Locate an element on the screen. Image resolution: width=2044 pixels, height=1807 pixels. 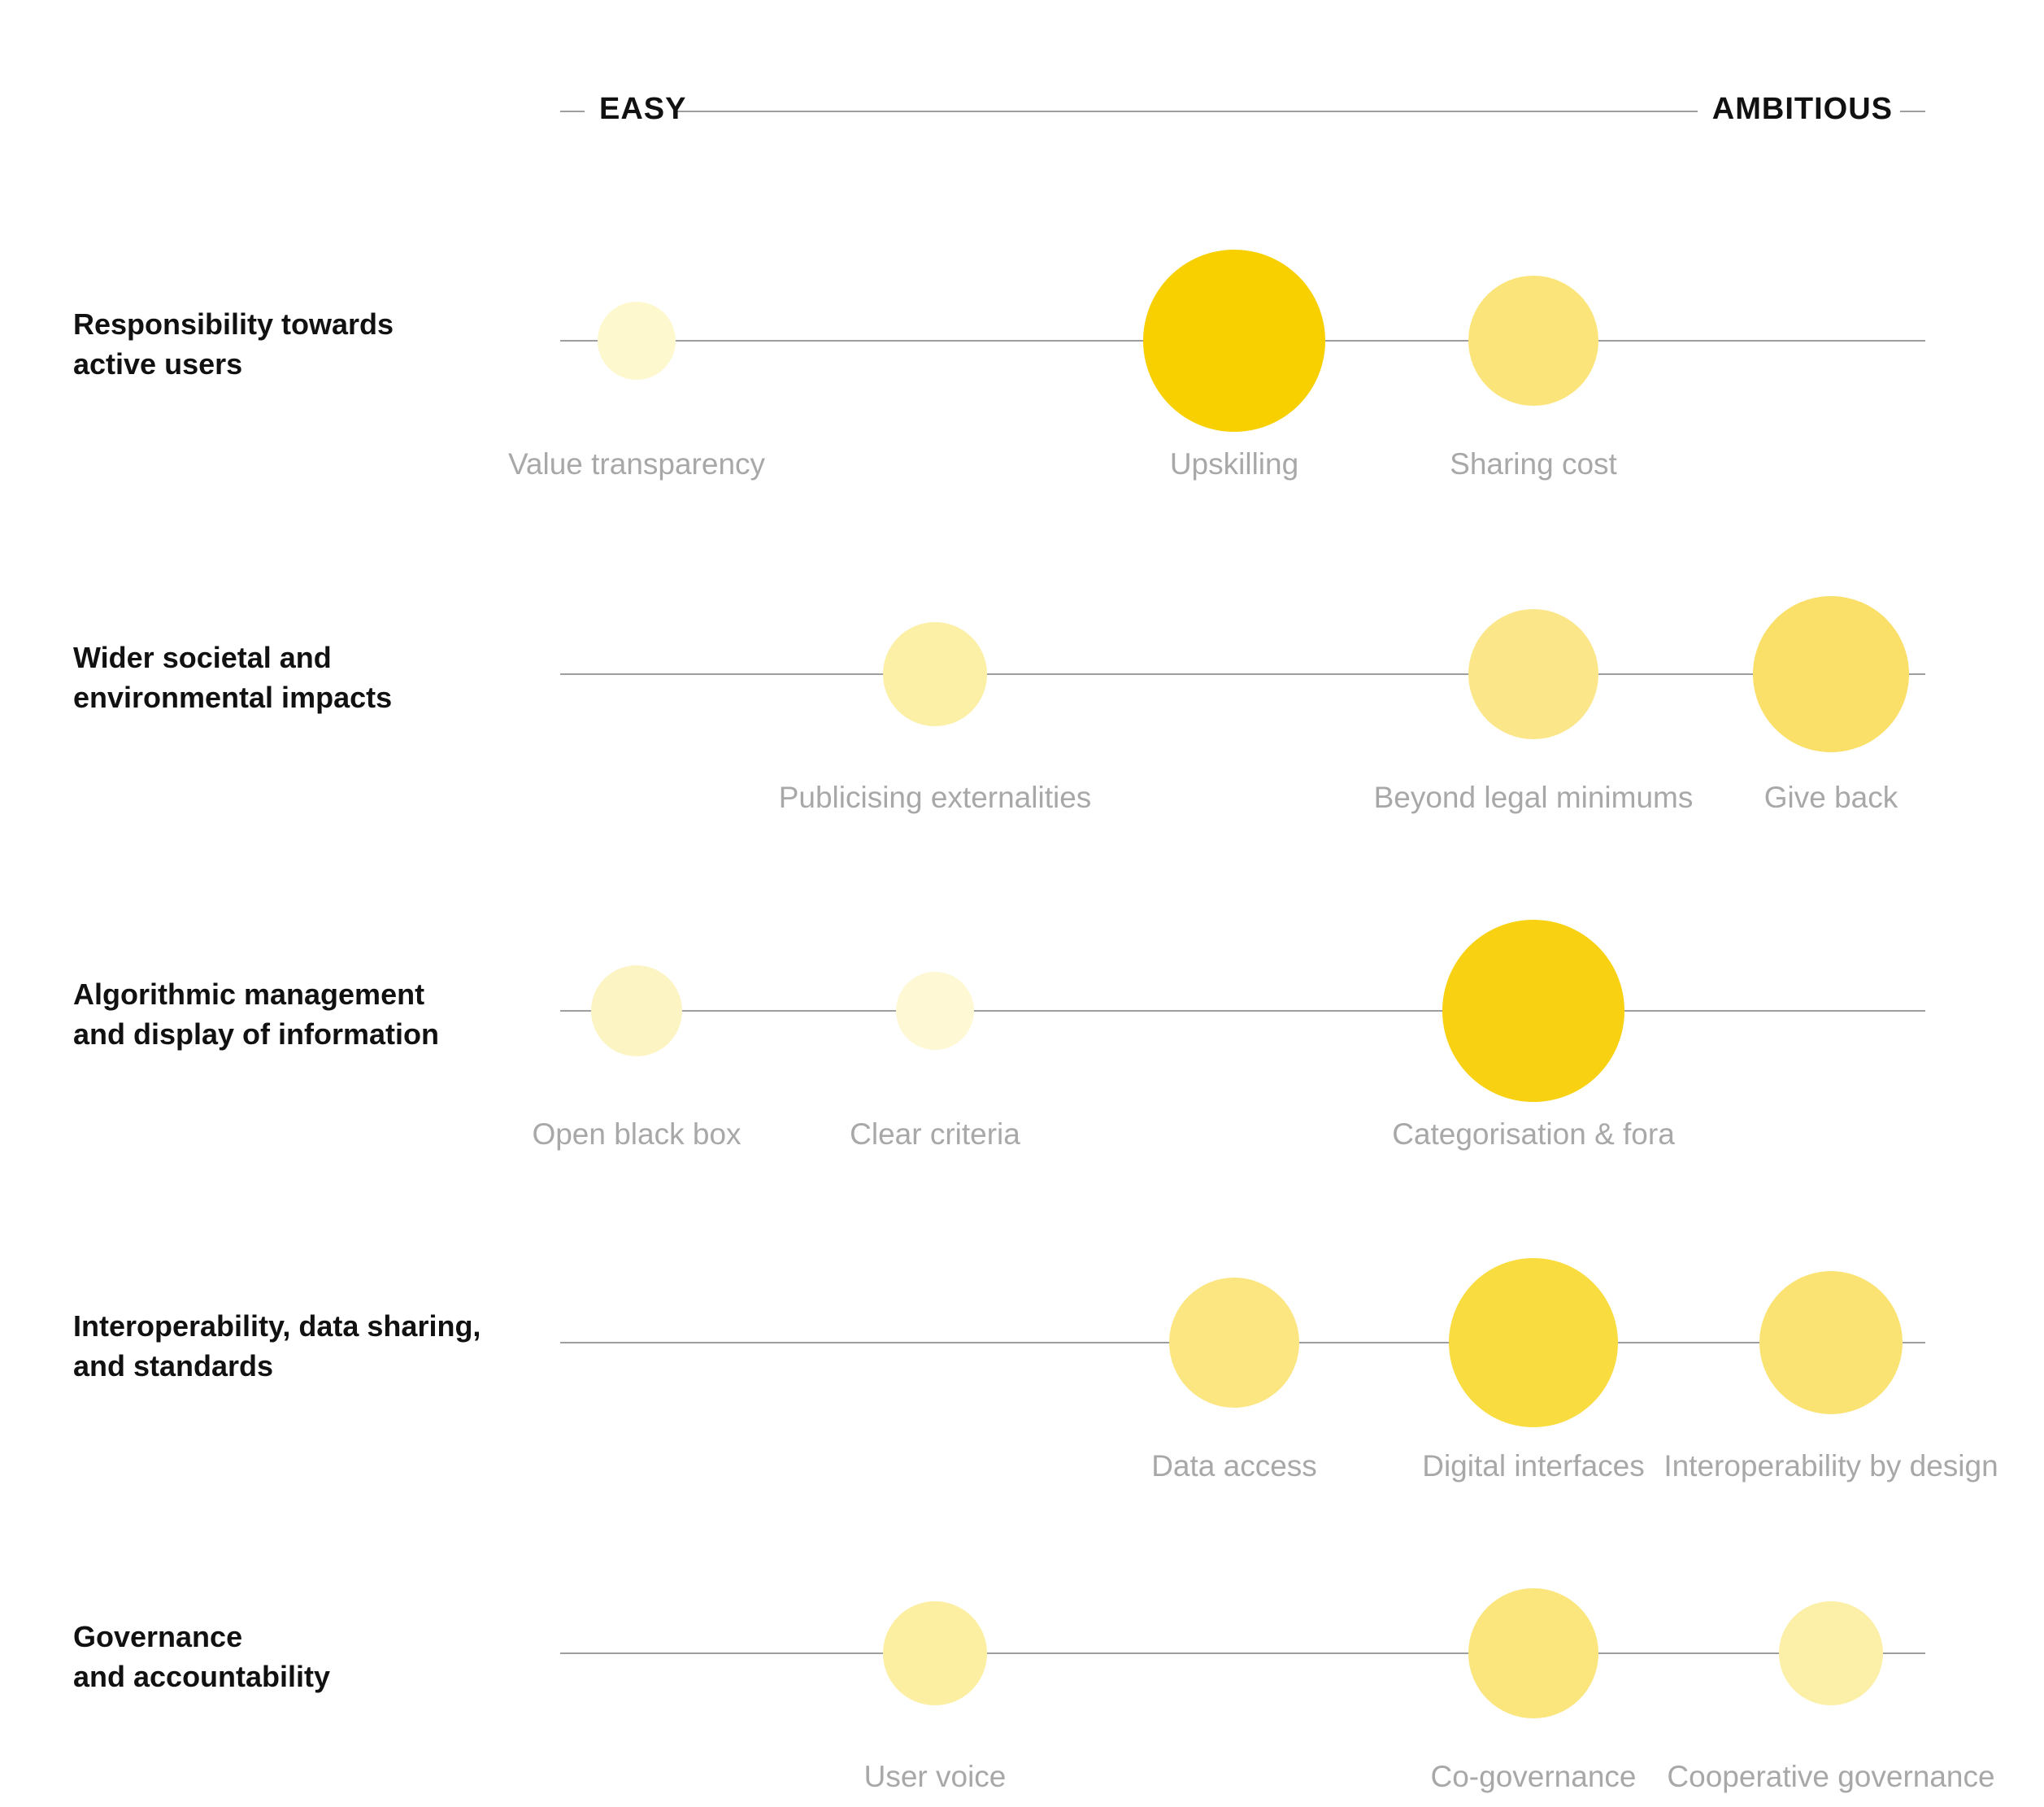
item-label: User voice is located at coordinates (935, 1776).